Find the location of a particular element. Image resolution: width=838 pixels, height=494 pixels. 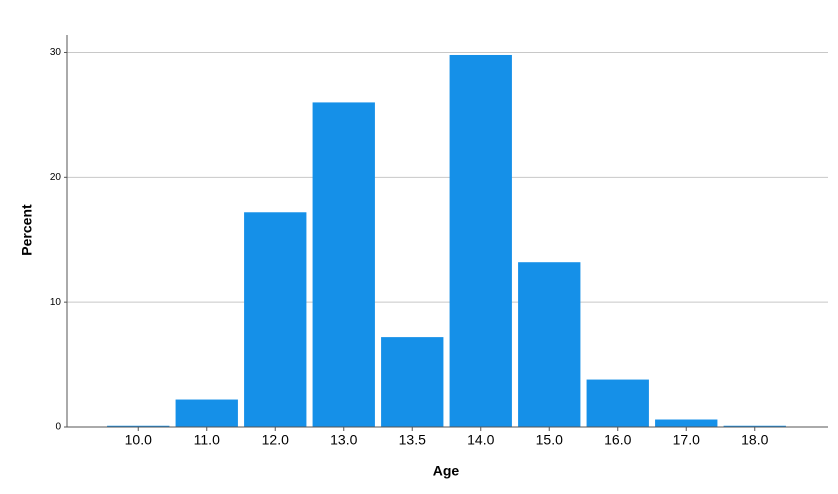

x-tick-label: 17.0 is located at coordinates (686, 440).